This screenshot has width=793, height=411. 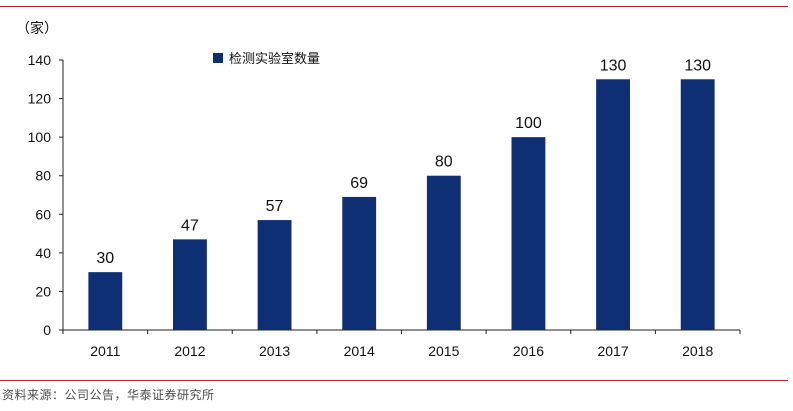 What do you see at coordinates (613, 65) in the screenshot?
I see `data-label-2017: 130` at bounding box center [613, 65].